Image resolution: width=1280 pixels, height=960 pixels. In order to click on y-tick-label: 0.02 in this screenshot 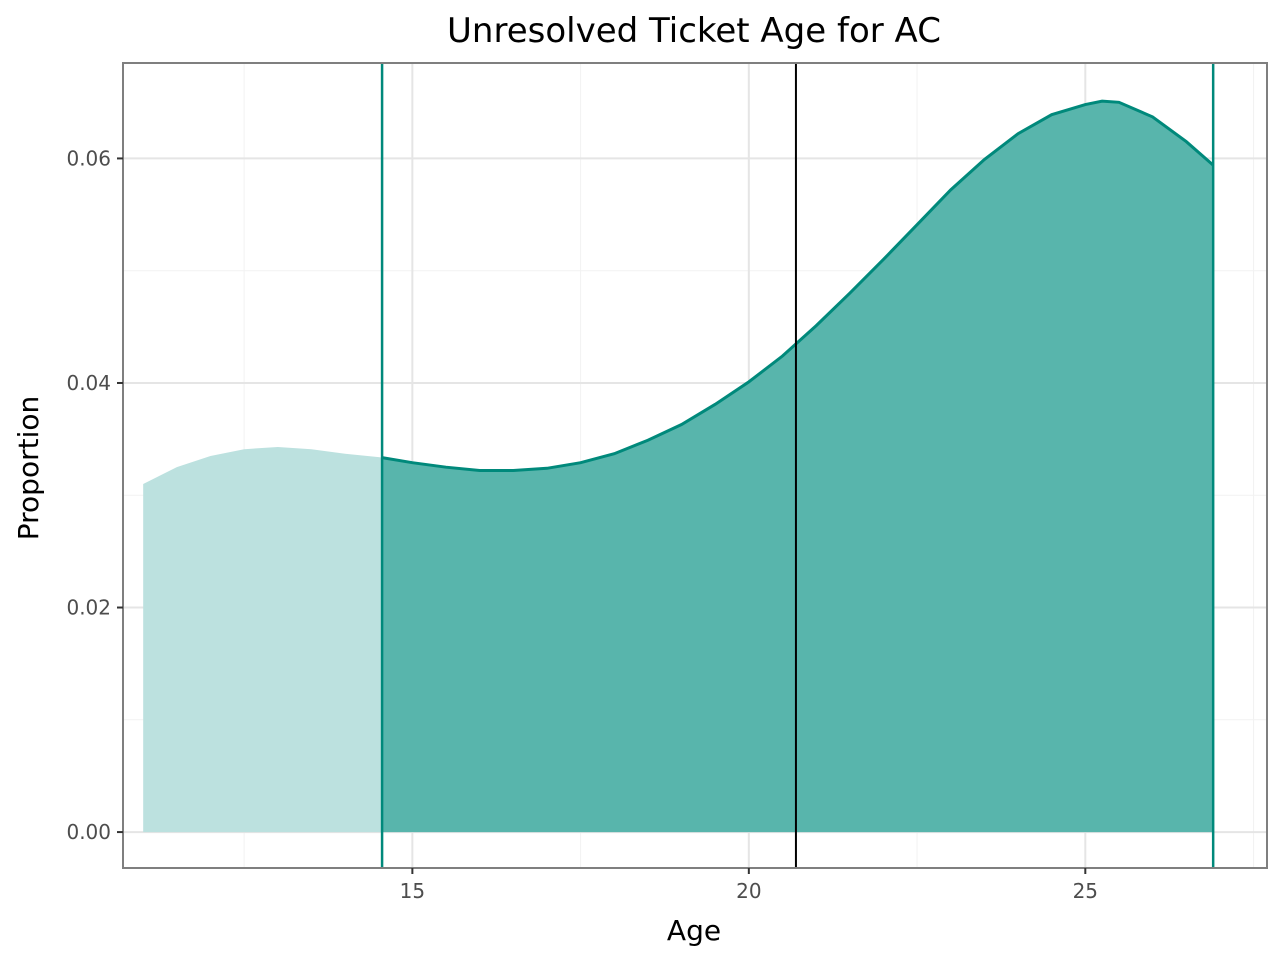, I will do `click(88, 608)`.